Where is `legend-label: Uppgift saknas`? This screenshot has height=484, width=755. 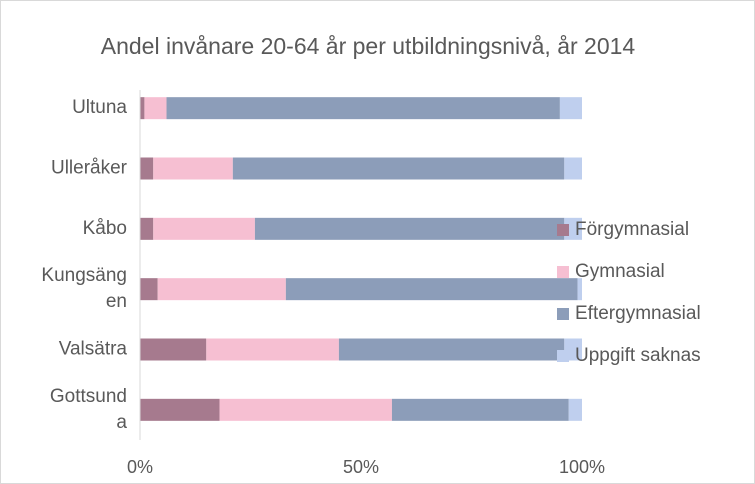
legend-label: Uppgift saknas is located at coordinates (638, 355).